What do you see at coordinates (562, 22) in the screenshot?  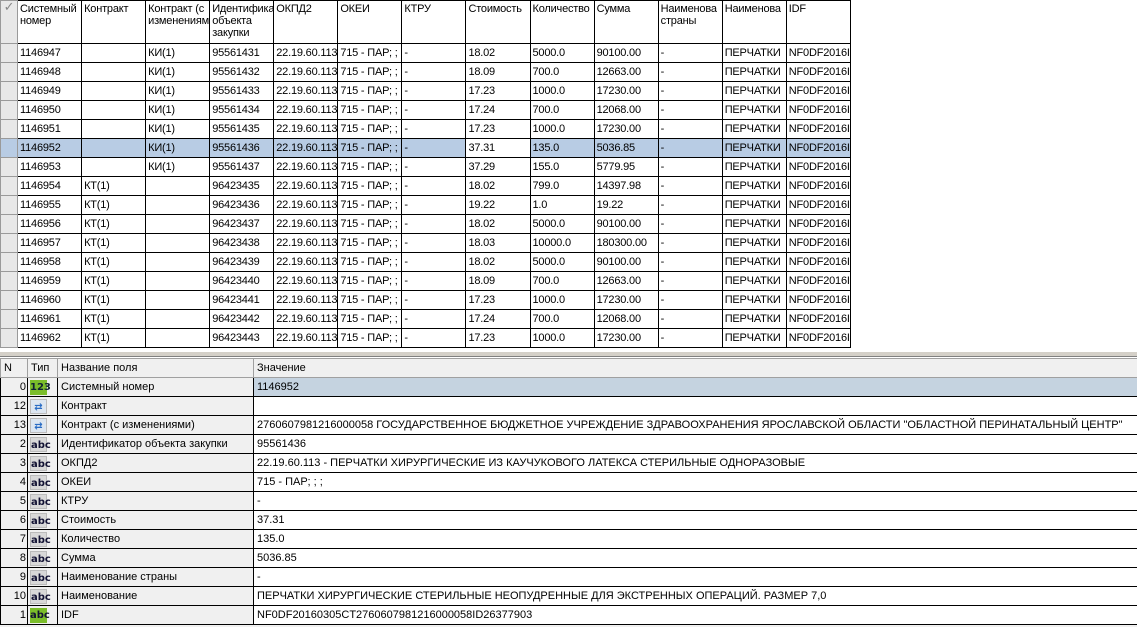 I see `column-header: Количество` at bounding box center [562, 22].